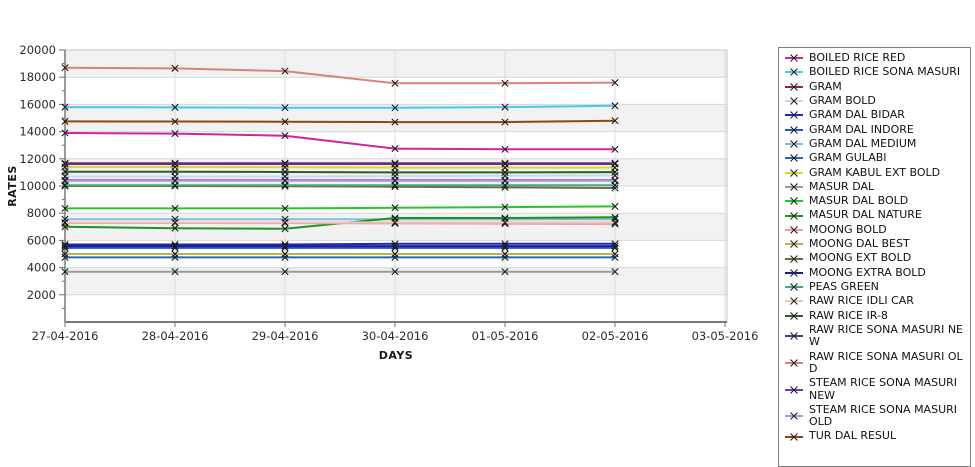  Describe the element at coordinates (883, 415) in the screenshot. I see `legend-item-label: STEAM RICE SONA MASURI OLD` at that location.